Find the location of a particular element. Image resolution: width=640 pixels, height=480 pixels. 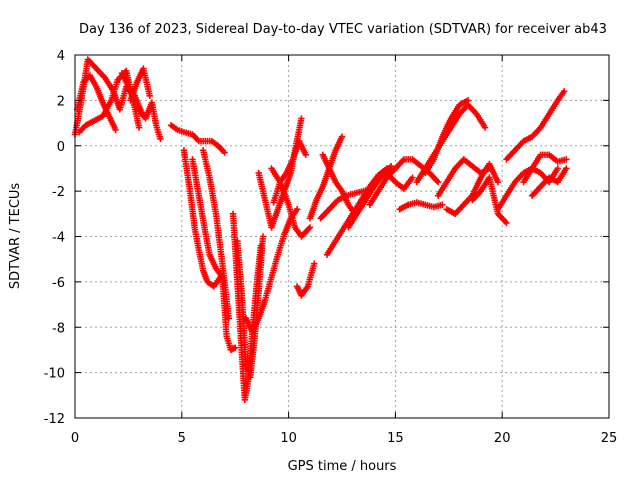

x-axis-label: GPS time / hours is located at coordinates (342, 466).